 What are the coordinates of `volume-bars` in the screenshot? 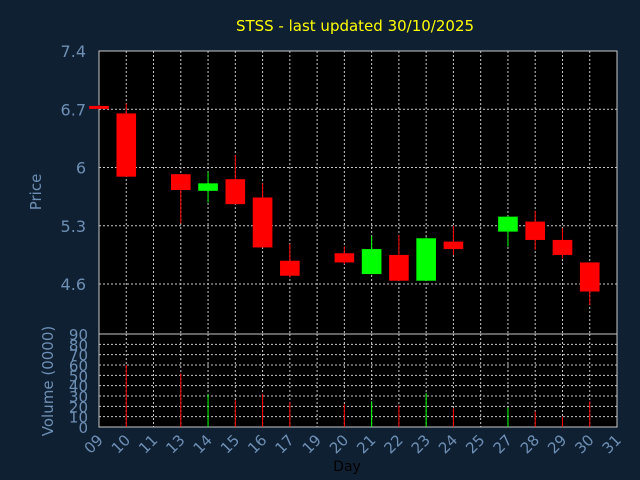 It's located at (358, 396).